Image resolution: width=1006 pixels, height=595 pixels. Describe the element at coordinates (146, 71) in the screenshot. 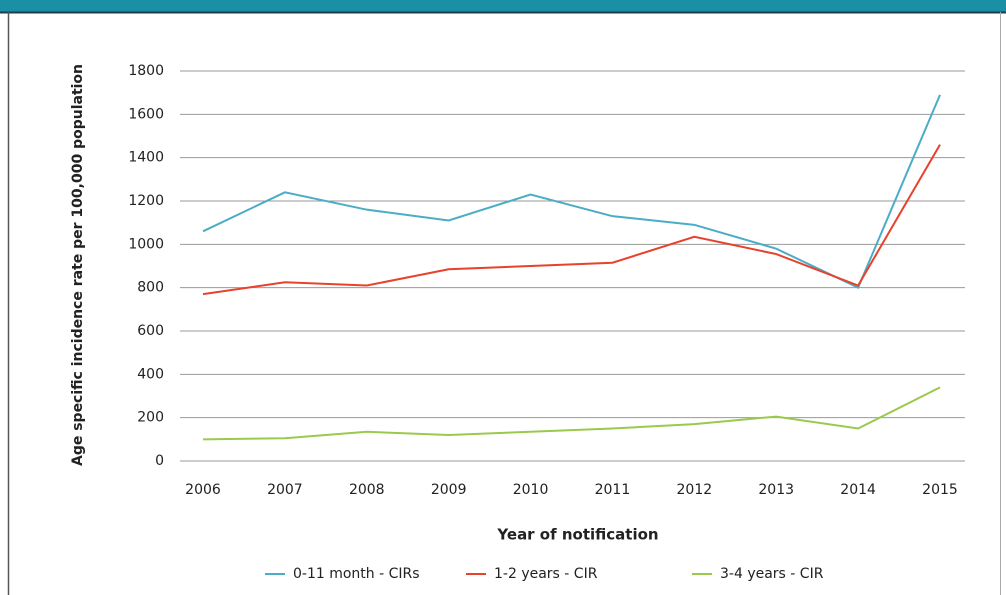

I see `y-tick-label: 1800` at that location.